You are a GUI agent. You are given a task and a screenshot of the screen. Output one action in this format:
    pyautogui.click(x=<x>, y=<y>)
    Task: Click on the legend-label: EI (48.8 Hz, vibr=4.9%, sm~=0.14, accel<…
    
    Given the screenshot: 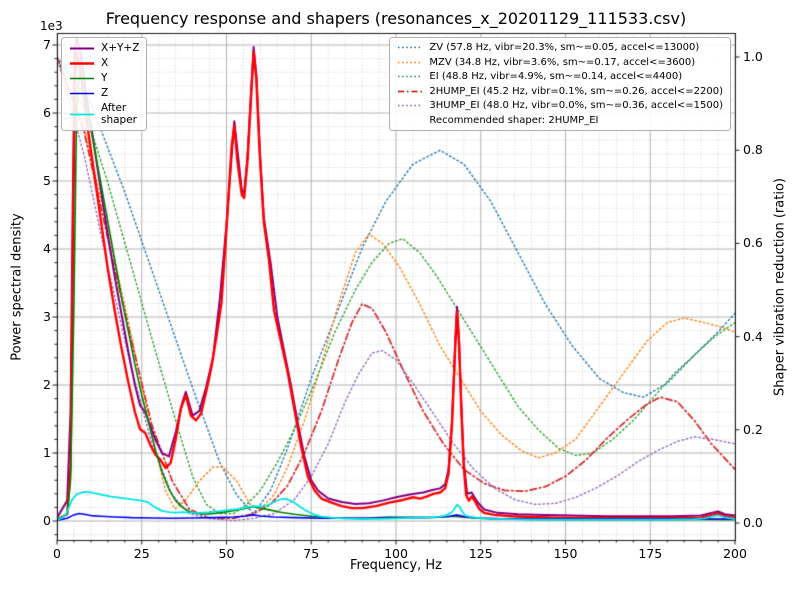 What is the action you would take?
    pyautogui.click(x=556, y=76)
    